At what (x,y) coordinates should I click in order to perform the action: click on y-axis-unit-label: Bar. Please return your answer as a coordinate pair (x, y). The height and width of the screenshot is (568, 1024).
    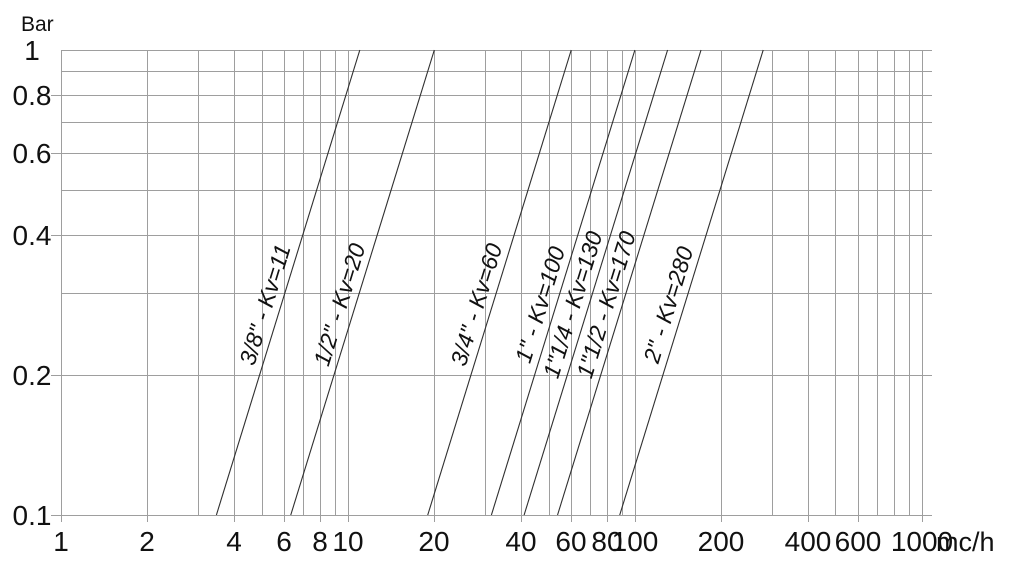
    Looking at the image, I should click on (37, 24).